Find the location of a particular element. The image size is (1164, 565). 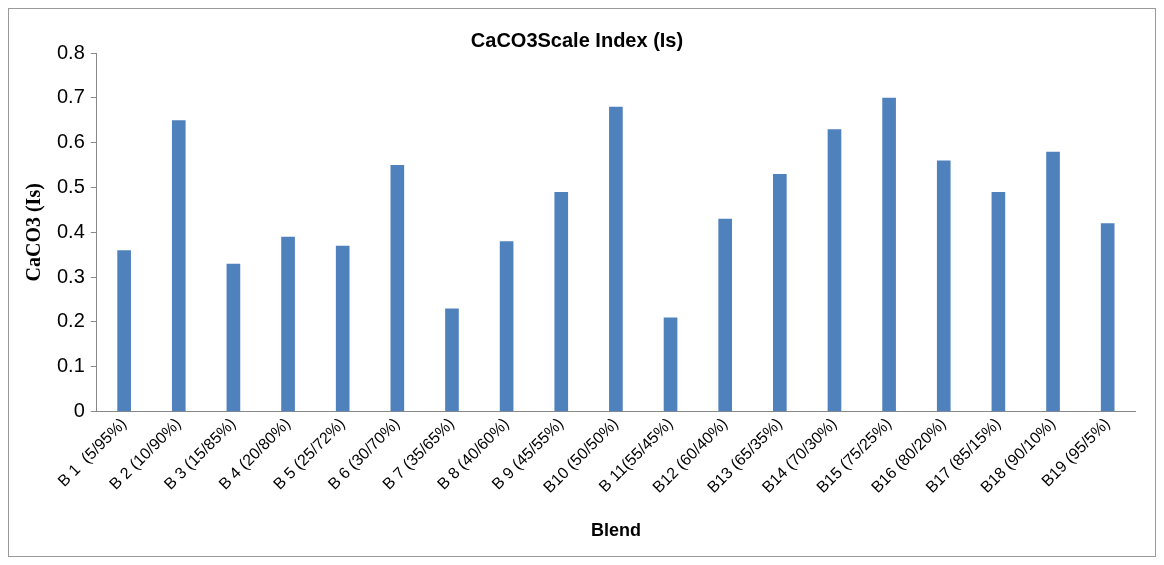

y-tick-label: 0.8 is located at coordinates (70, 51).